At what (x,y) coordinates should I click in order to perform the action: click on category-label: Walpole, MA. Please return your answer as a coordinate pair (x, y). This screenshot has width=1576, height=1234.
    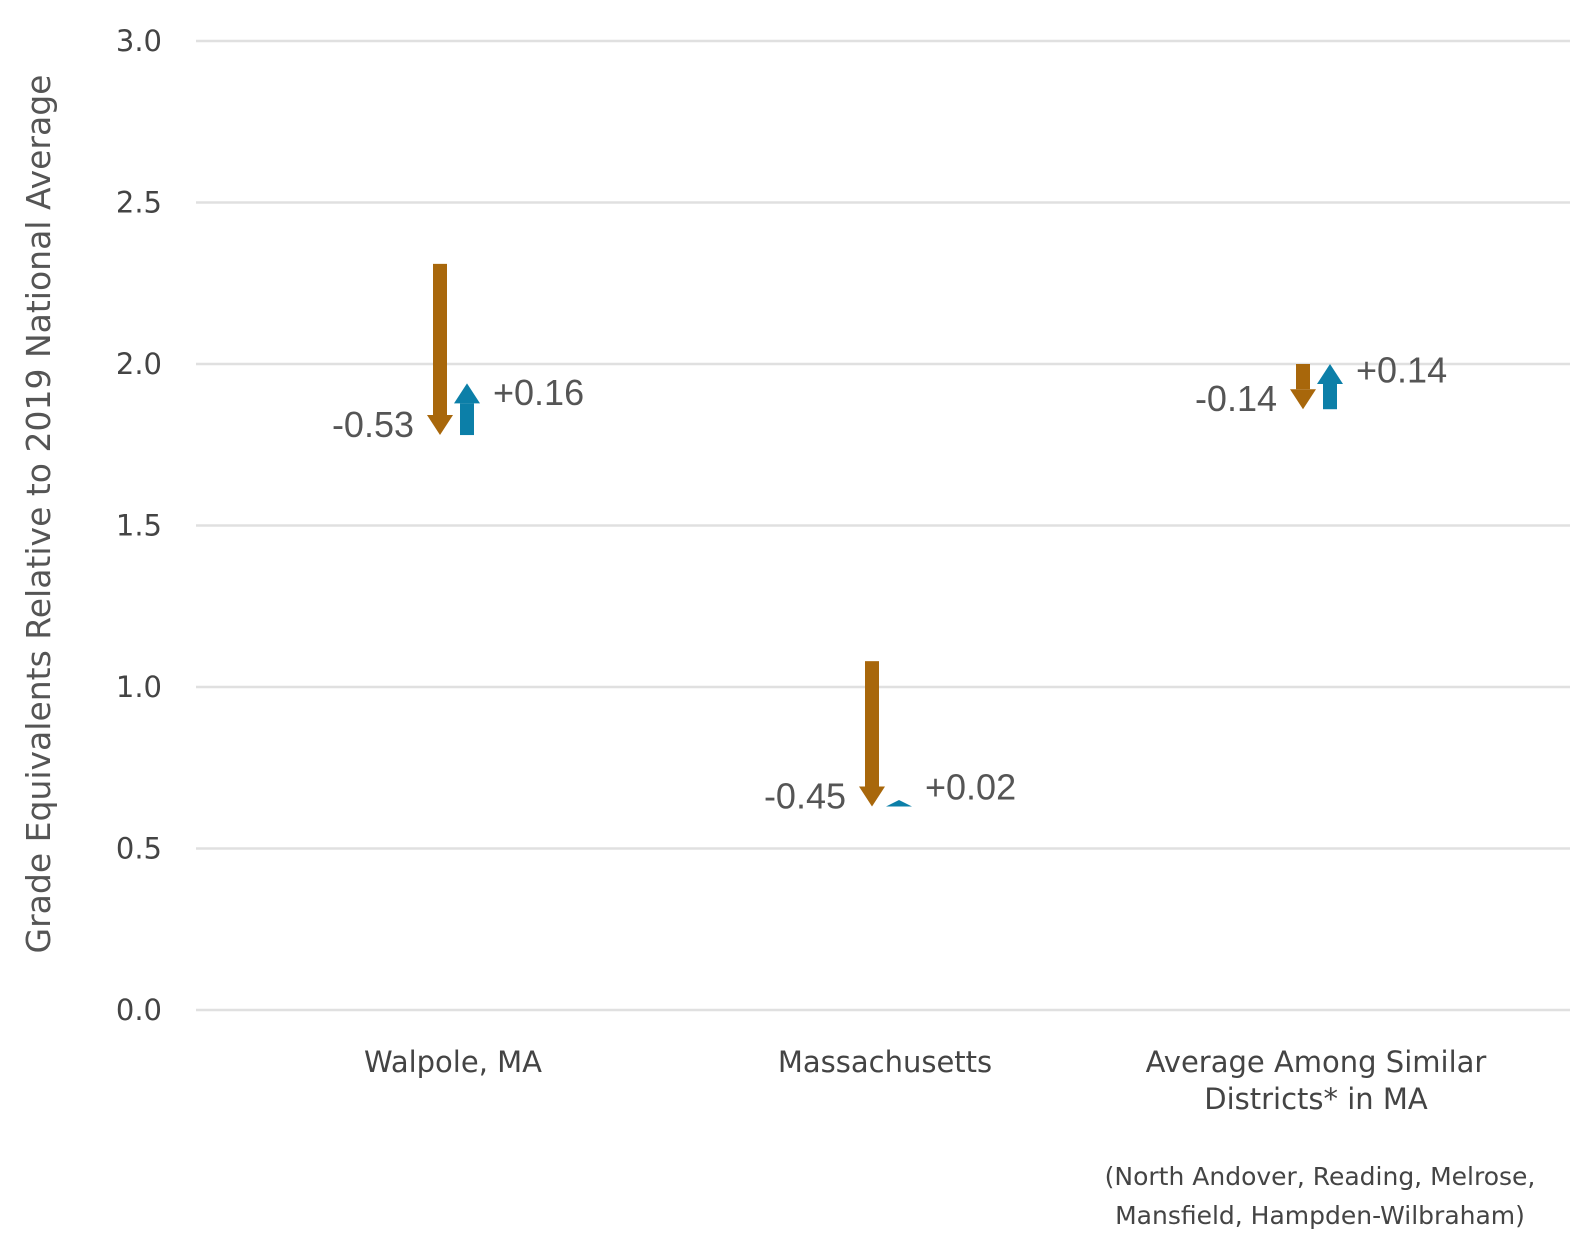
    Looking at the image, I should click on (453, 1062).